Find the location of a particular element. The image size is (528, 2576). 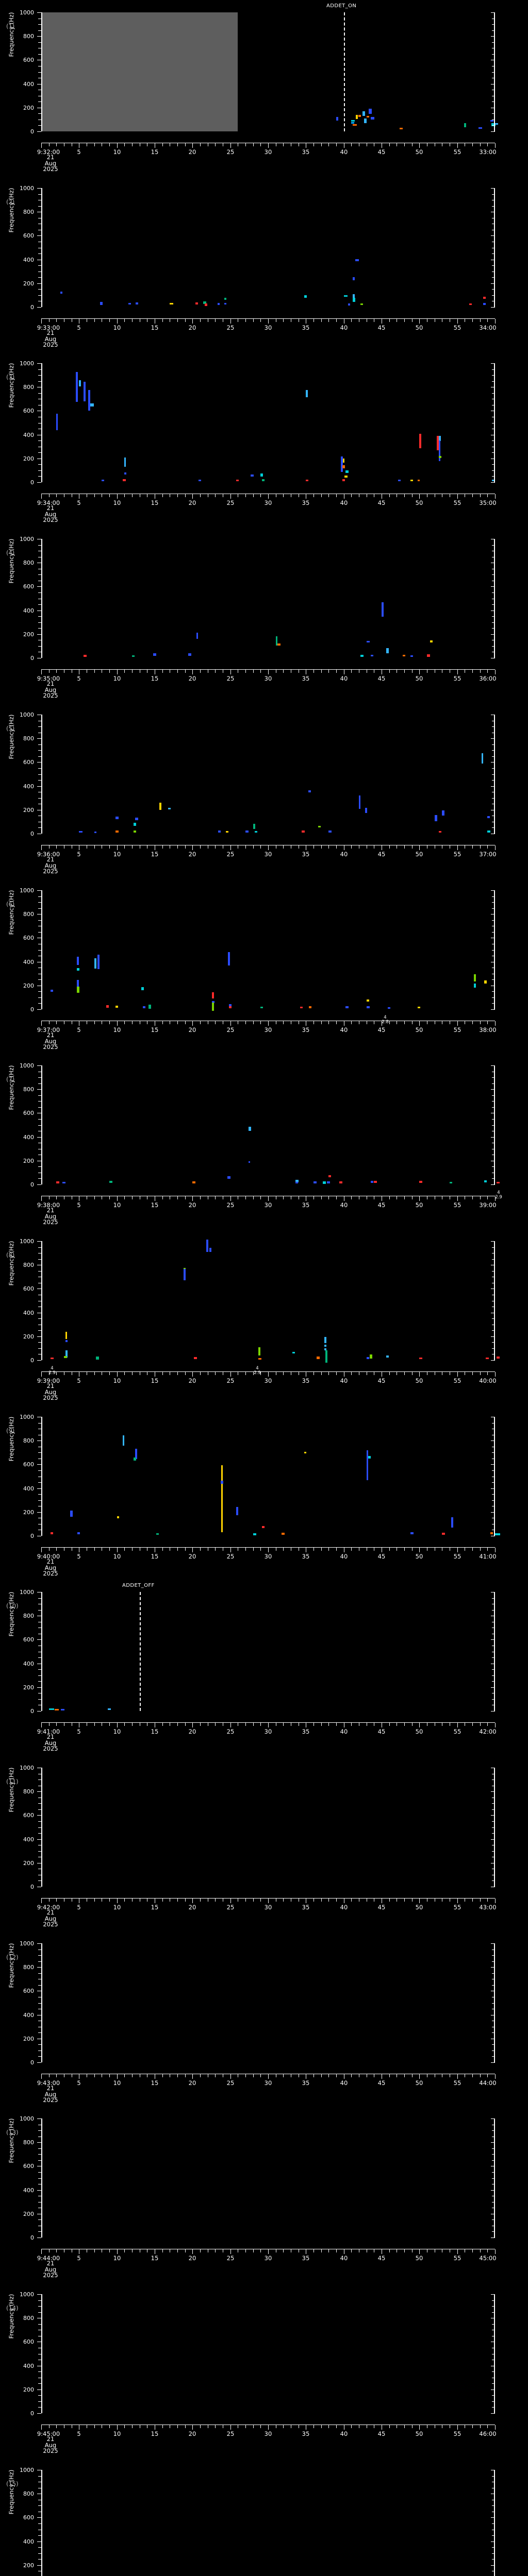

detection-count-label: 4 2.9 is located at coordinates (52, 1371).